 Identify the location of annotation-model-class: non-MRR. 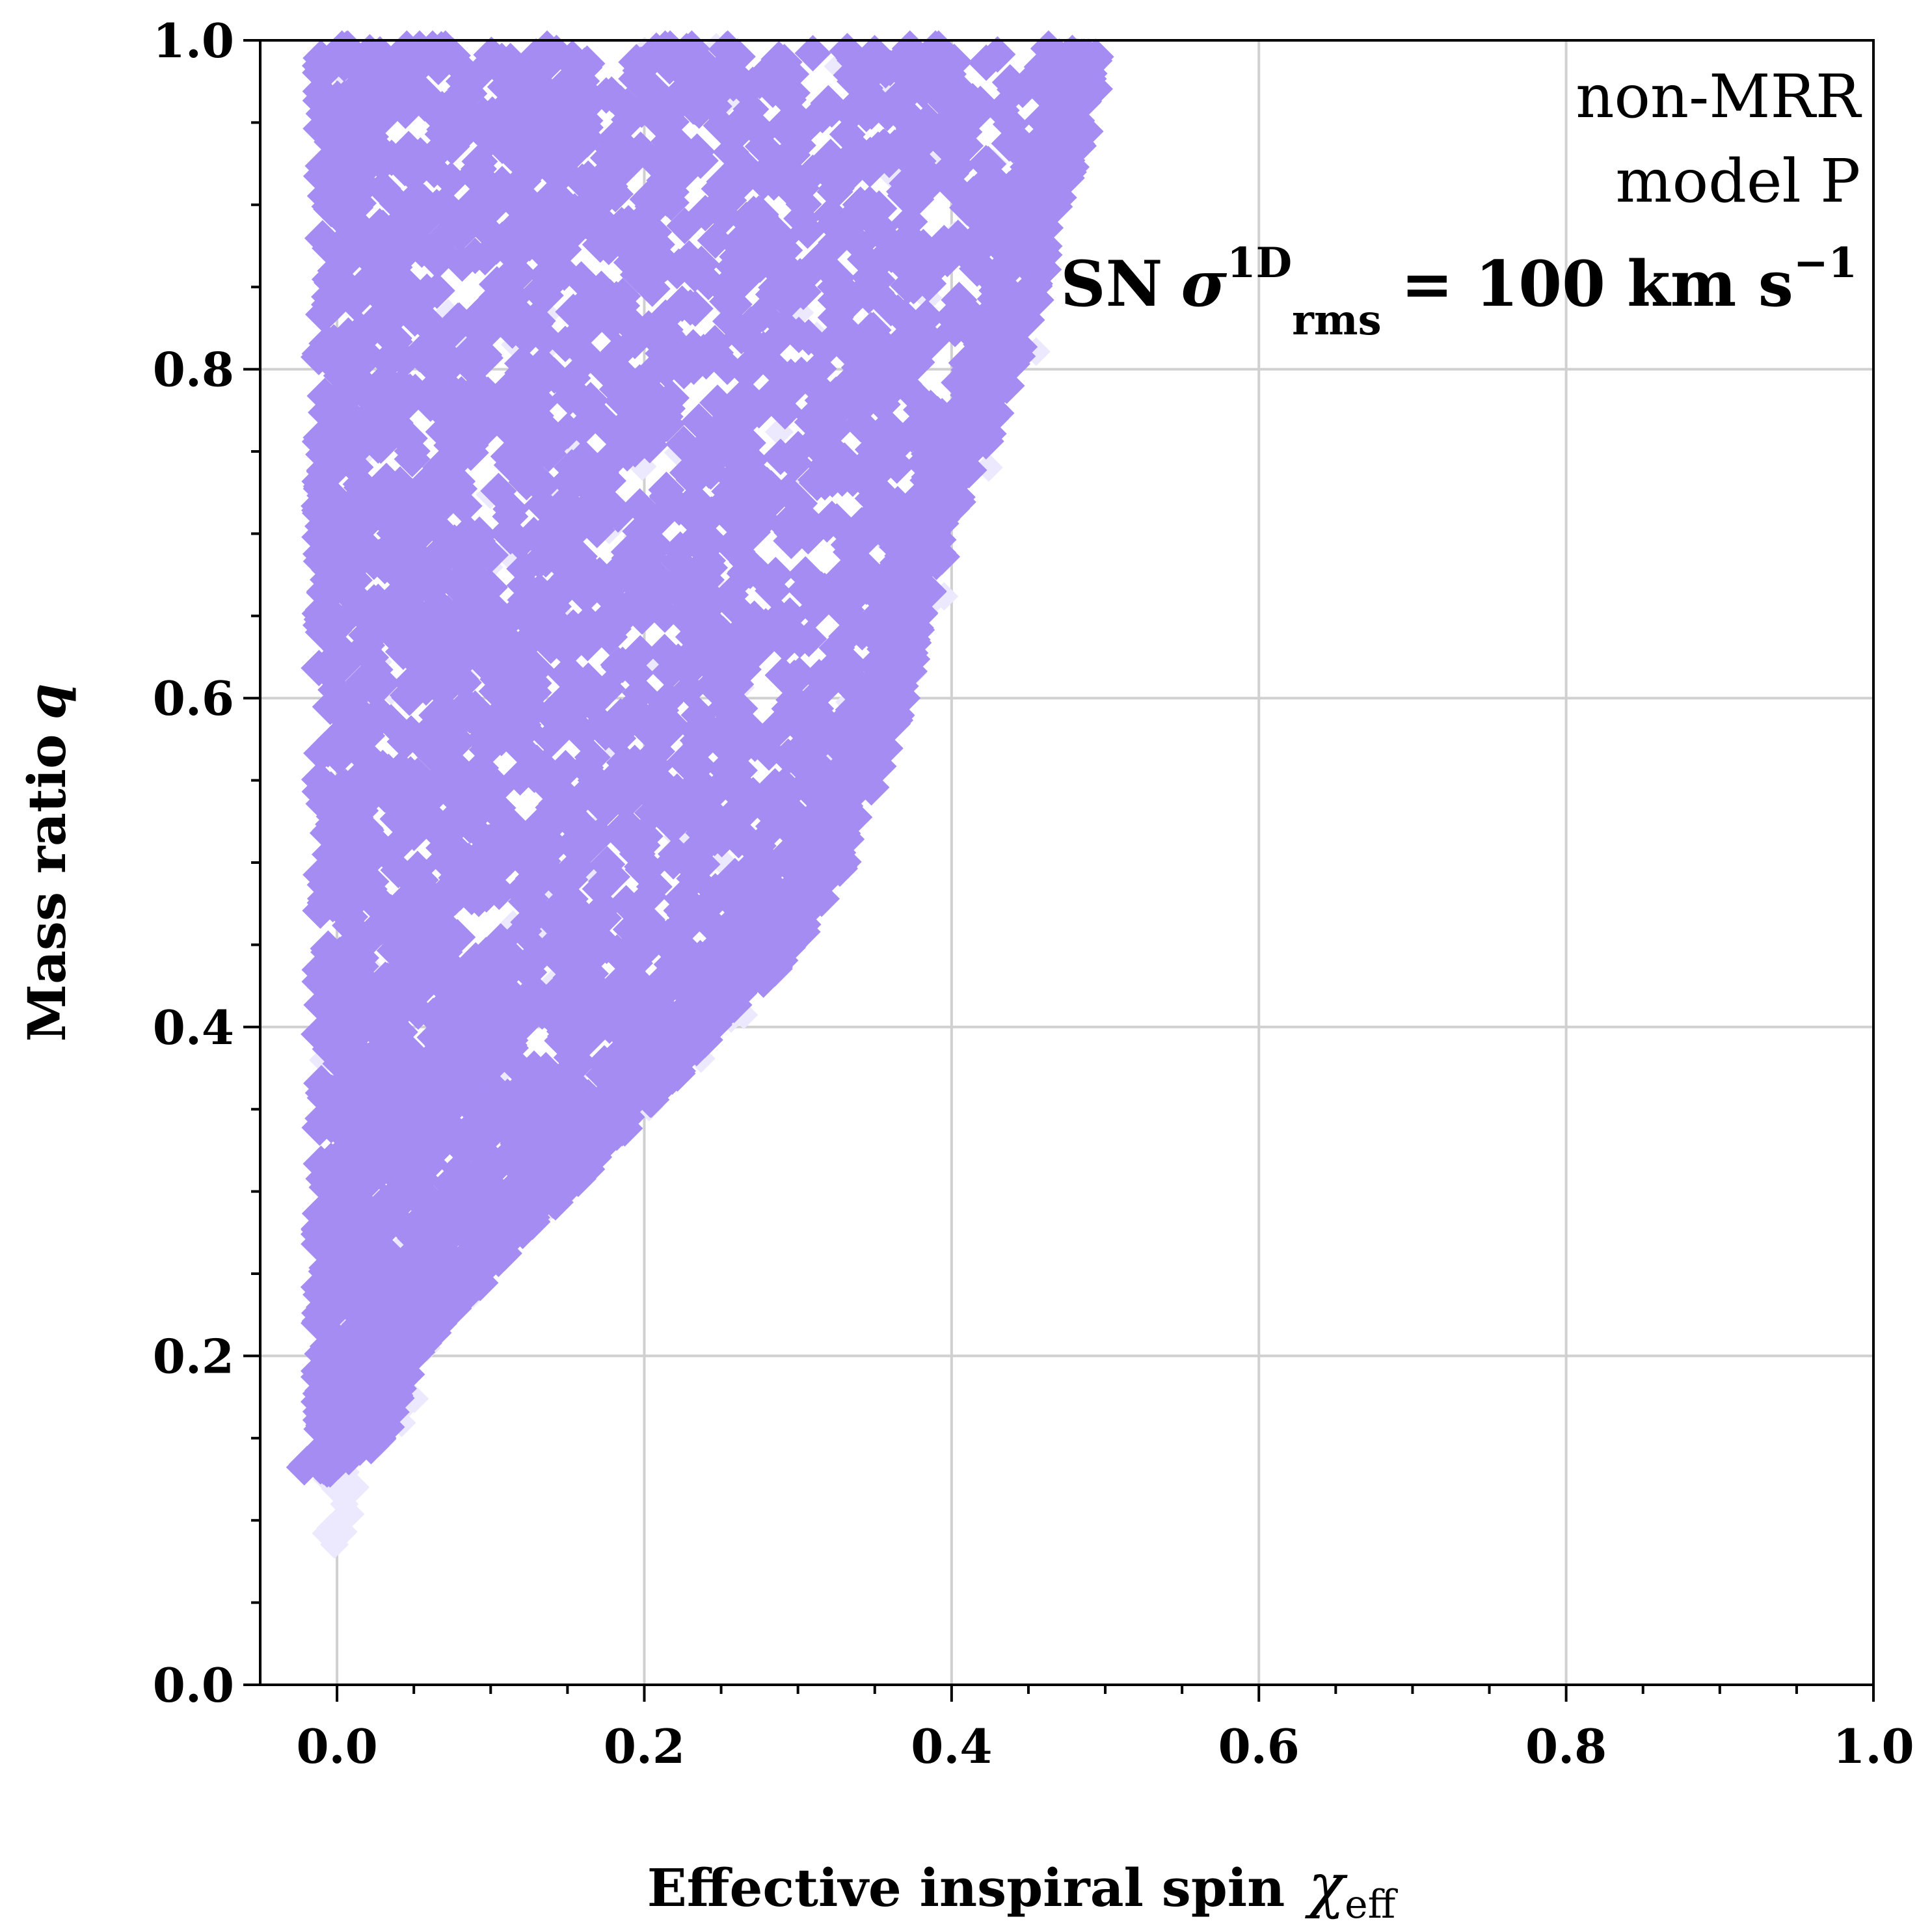
(1719, 97).